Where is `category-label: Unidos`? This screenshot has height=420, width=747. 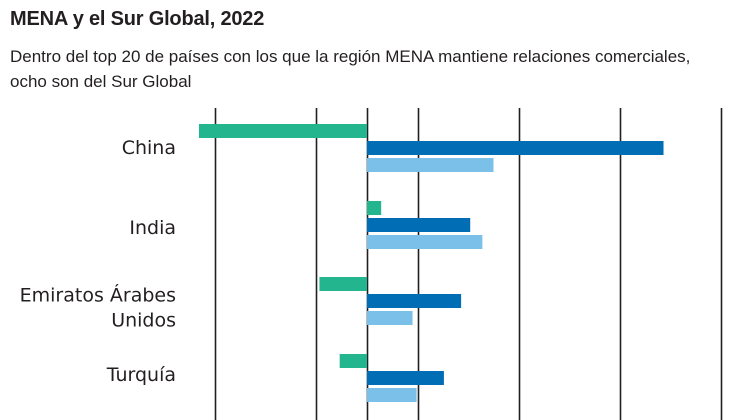
category-label: Unidos is located at coordinates (143, 321).